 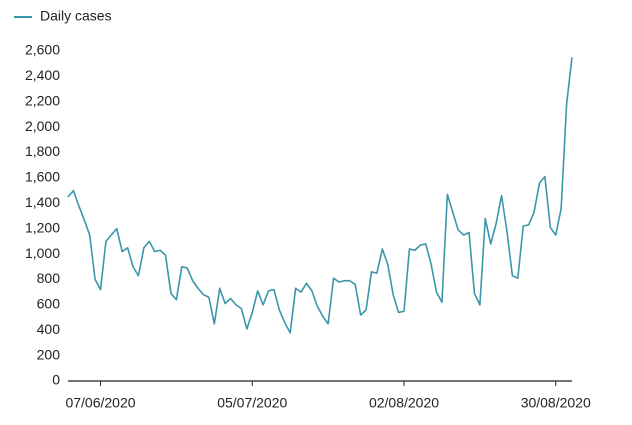 What do you see at coordinates (56, 380) in the screenshot?
I see `y-tick-label: 0` at bounding box center [56, 380].